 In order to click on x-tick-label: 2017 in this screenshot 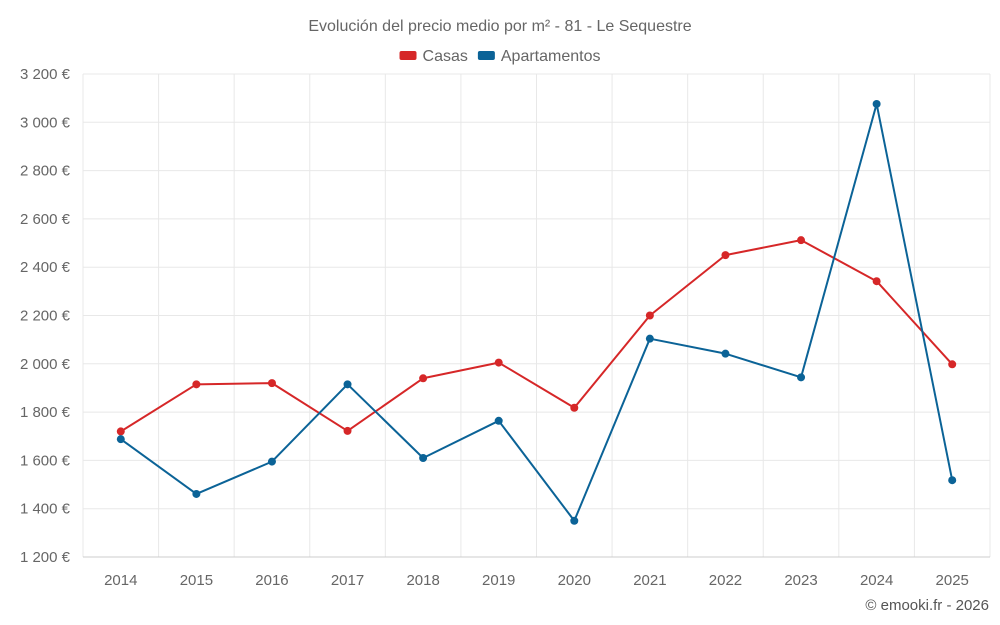, I will do `click(347, 580)`.